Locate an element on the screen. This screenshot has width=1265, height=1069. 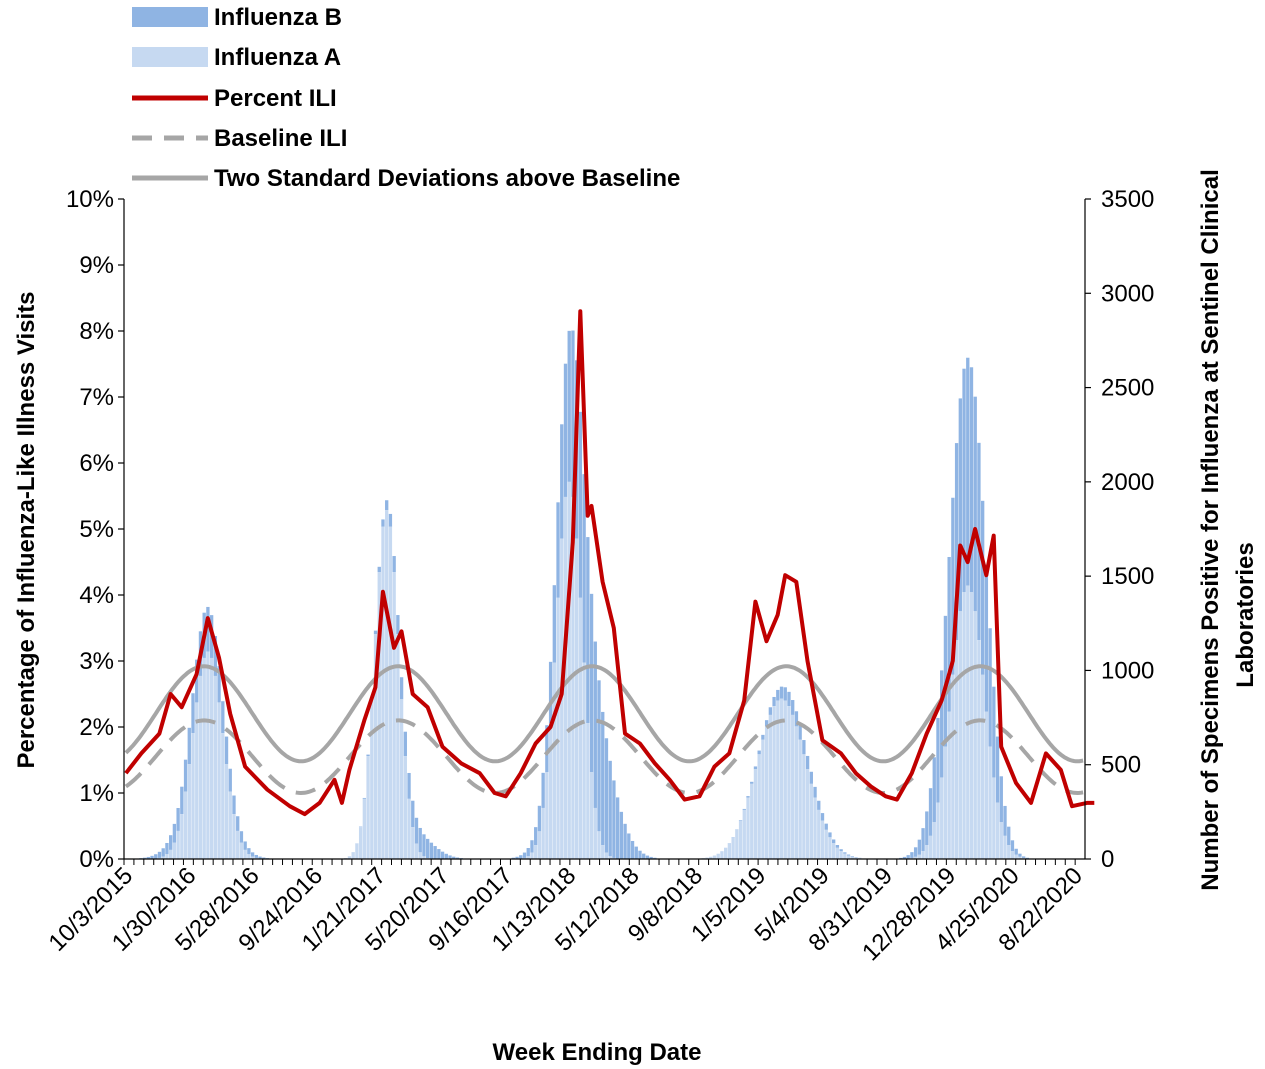
legend-swatch-influenza-b is located at coordinates (170, 17).